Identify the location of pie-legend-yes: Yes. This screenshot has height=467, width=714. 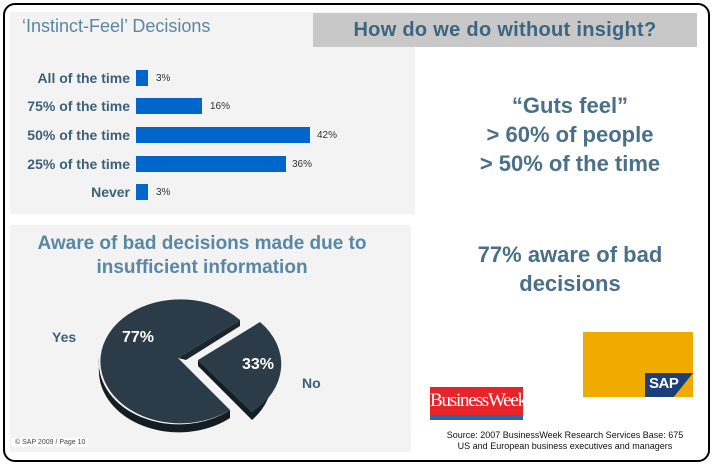
(64, 337).